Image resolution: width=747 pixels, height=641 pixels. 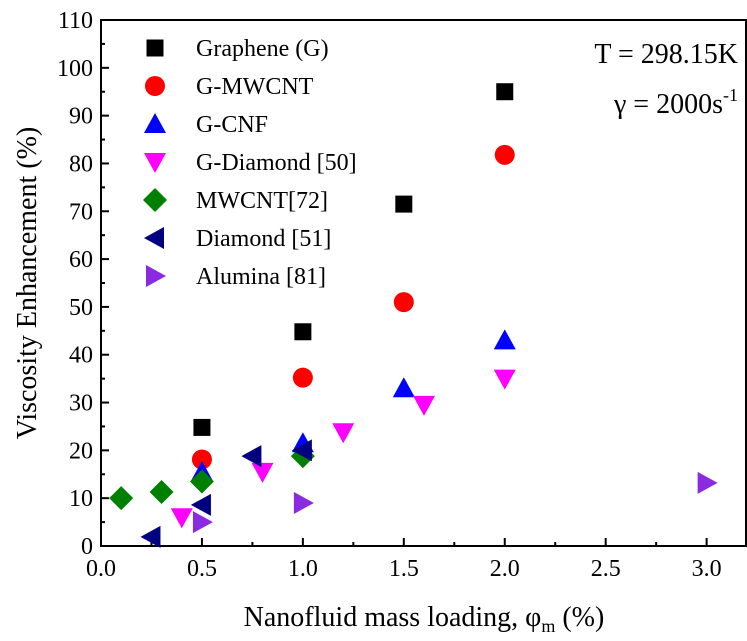 What do you see at coordinates (81, 117) in the screenshot?
I see `y-tick-label: 90` at bounding box center [81, 117].